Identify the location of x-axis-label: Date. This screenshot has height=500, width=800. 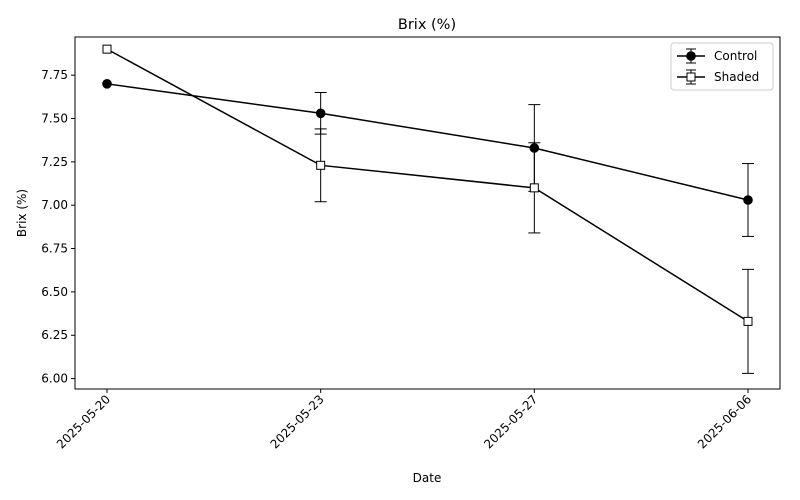
(427, 478).